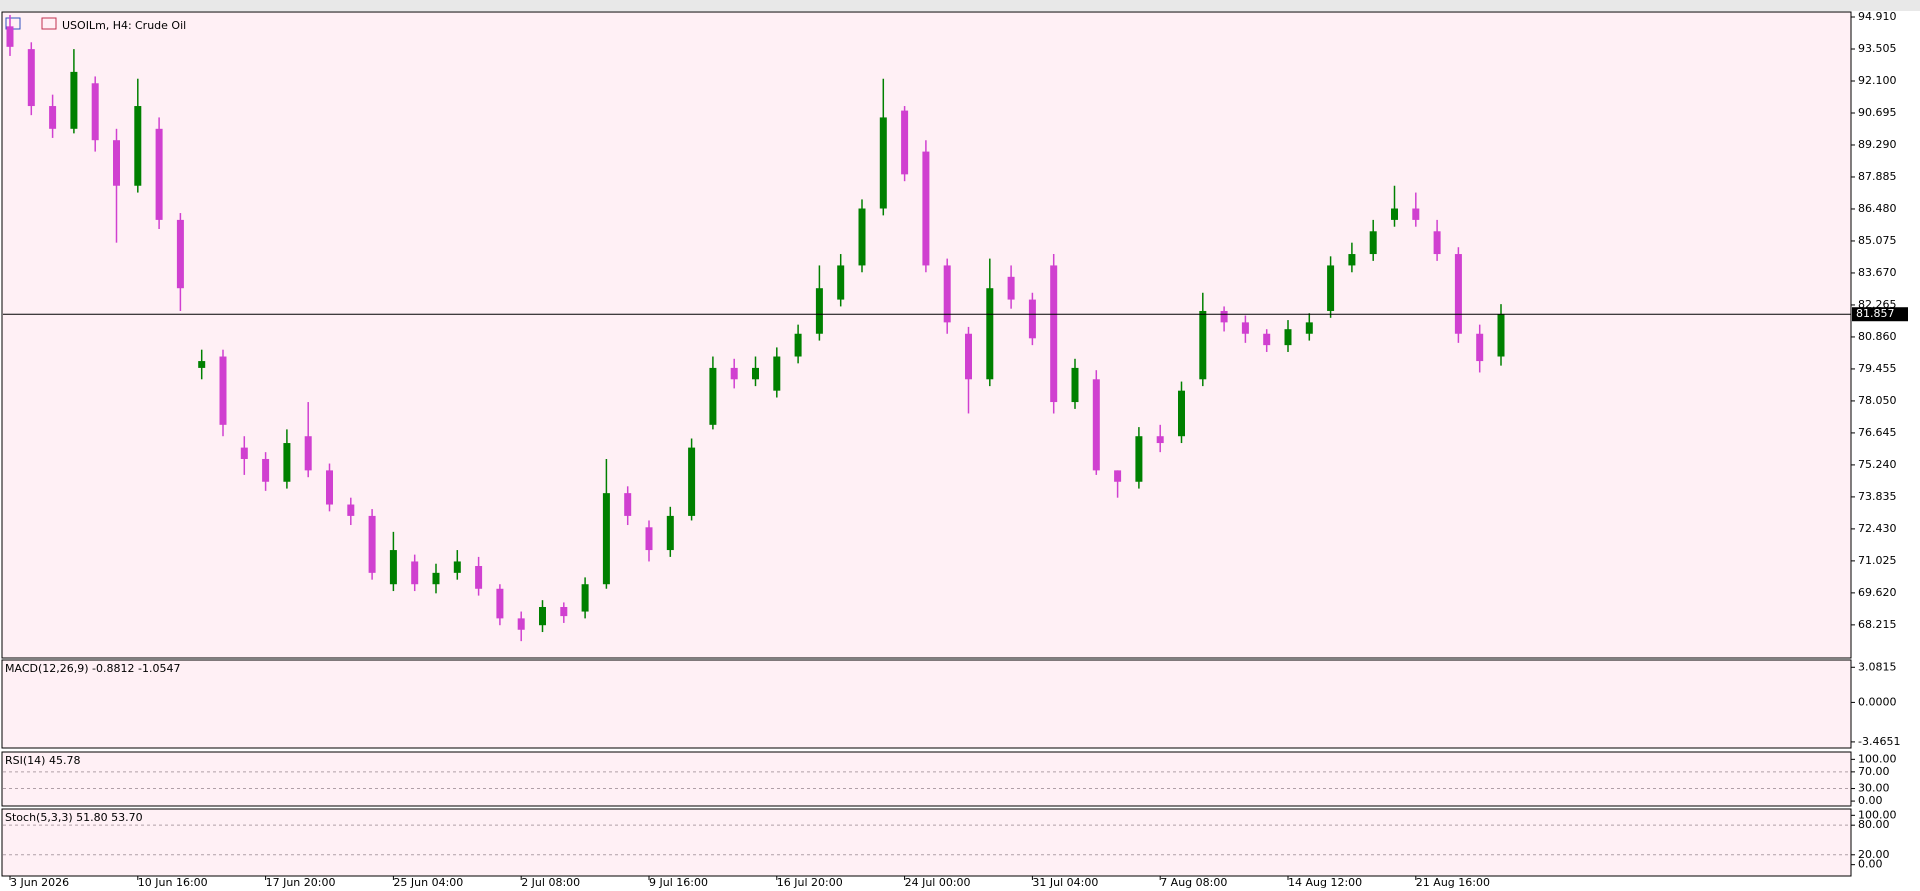  What do you see at coordinates (1877, 208) in the screenshot?
I see `y-tick-label: 86.480` at bounding box center [1877, 208].